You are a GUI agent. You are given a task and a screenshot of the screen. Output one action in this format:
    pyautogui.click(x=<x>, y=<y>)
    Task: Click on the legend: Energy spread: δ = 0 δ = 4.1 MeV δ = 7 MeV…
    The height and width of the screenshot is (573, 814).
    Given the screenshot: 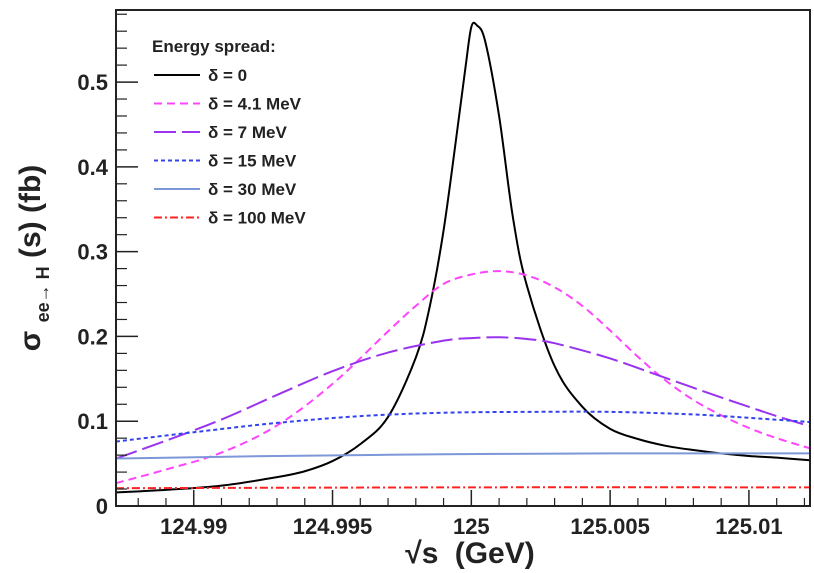 What is the action you would take?
    pyautogui.click(x=229, y=132)
    